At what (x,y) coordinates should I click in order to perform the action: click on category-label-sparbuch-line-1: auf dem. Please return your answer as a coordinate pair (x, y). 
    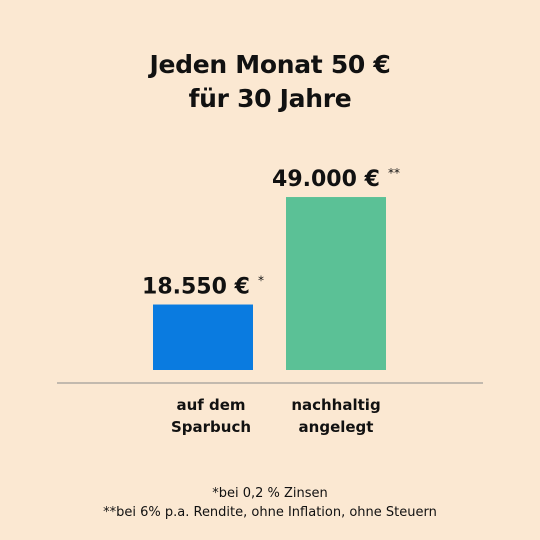
    Looking at the image, I should click on (211, 405).